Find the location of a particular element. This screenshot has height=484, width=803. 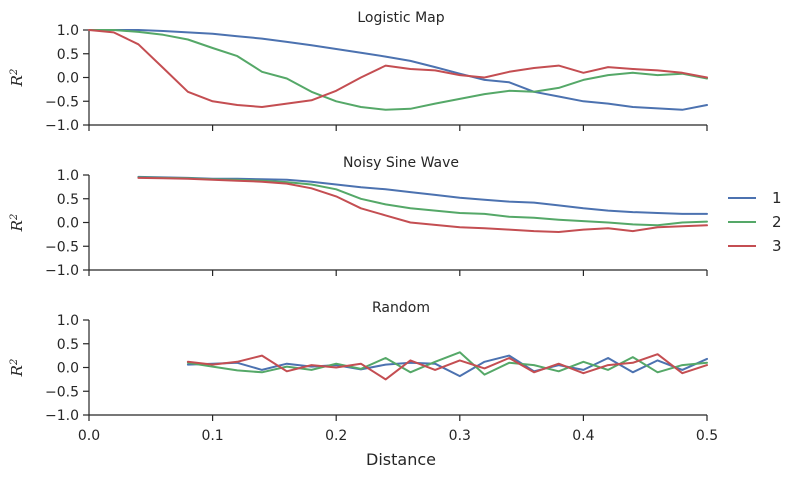

legend-item-1: 1 is located at coordinates (755, 198).